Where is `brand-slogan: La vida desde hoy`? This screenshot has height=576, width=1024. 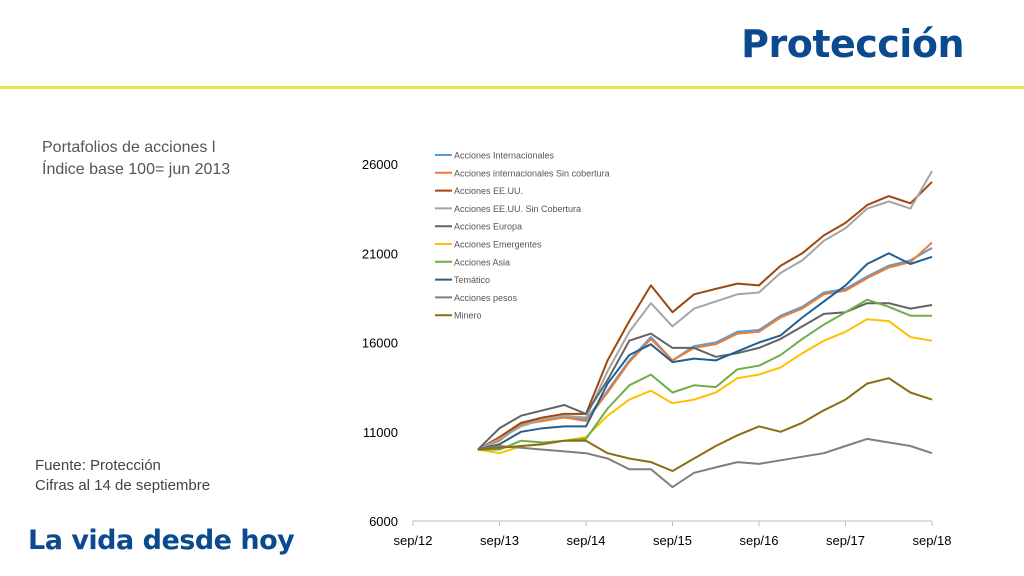 brand-slogan: La vida desde hoy is located at coordinates (161, 540).